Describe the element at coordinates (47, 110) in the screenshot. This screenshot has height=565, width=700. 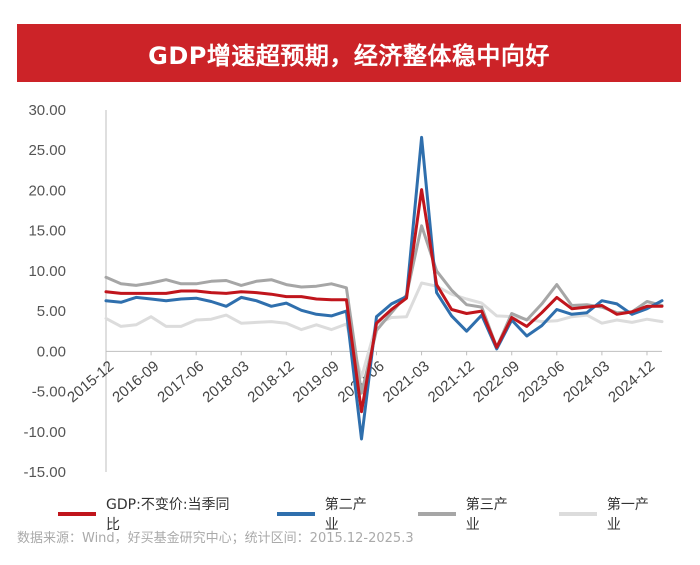
I see `y-tick-label: 30.00` at that location.